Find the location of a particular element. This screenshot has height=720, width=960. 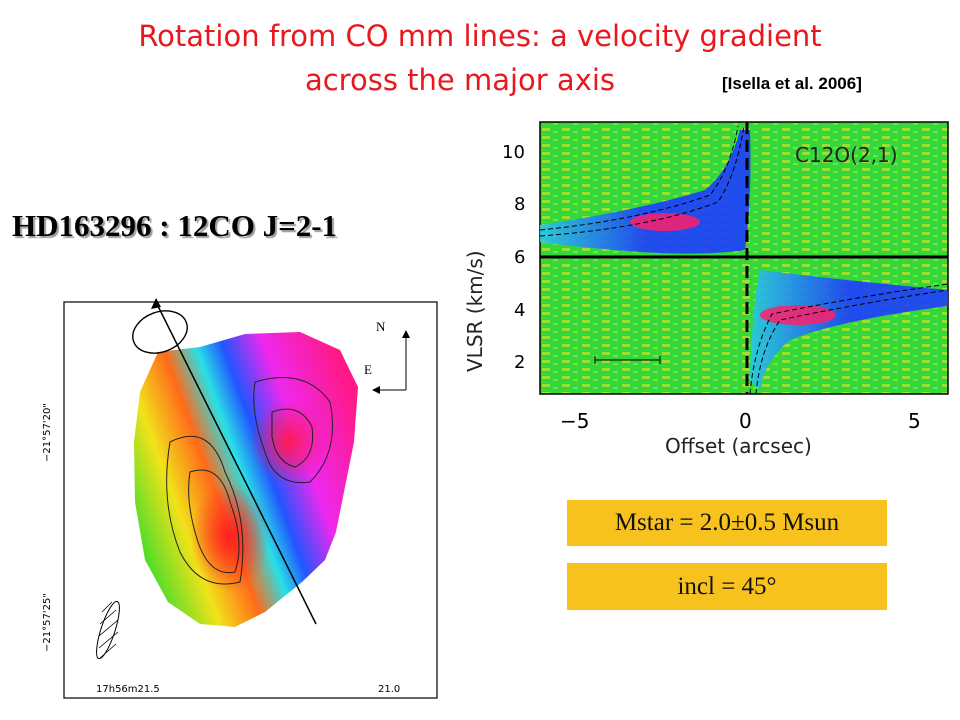

inclination-value: incl = 45° is located at coordinates (727, 586).